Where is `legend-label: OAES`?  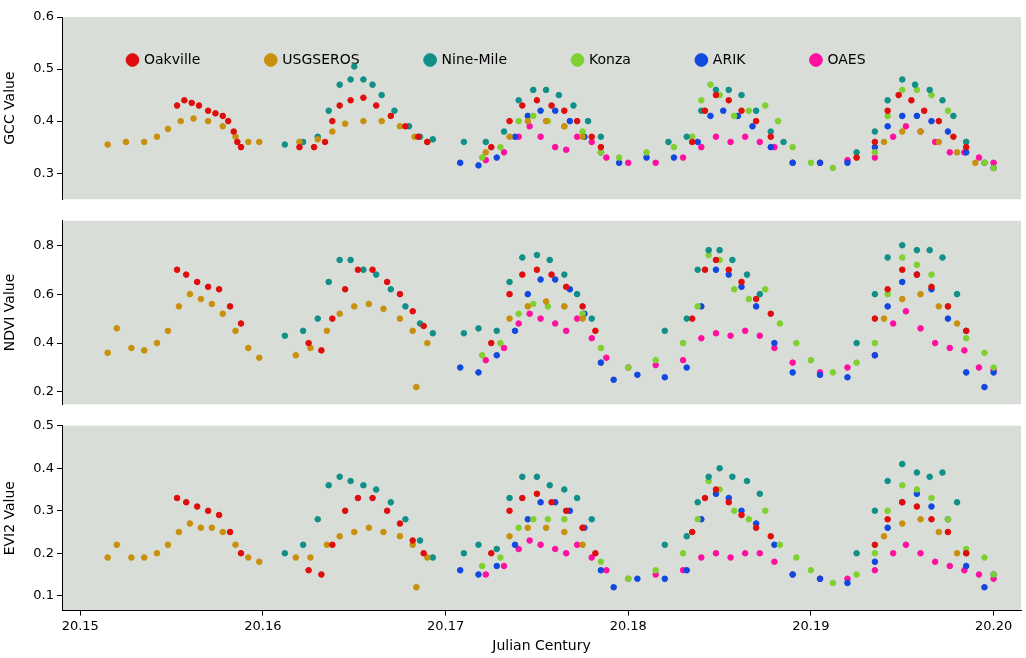 legend-label: OAES is located at coordinates (846, 58).